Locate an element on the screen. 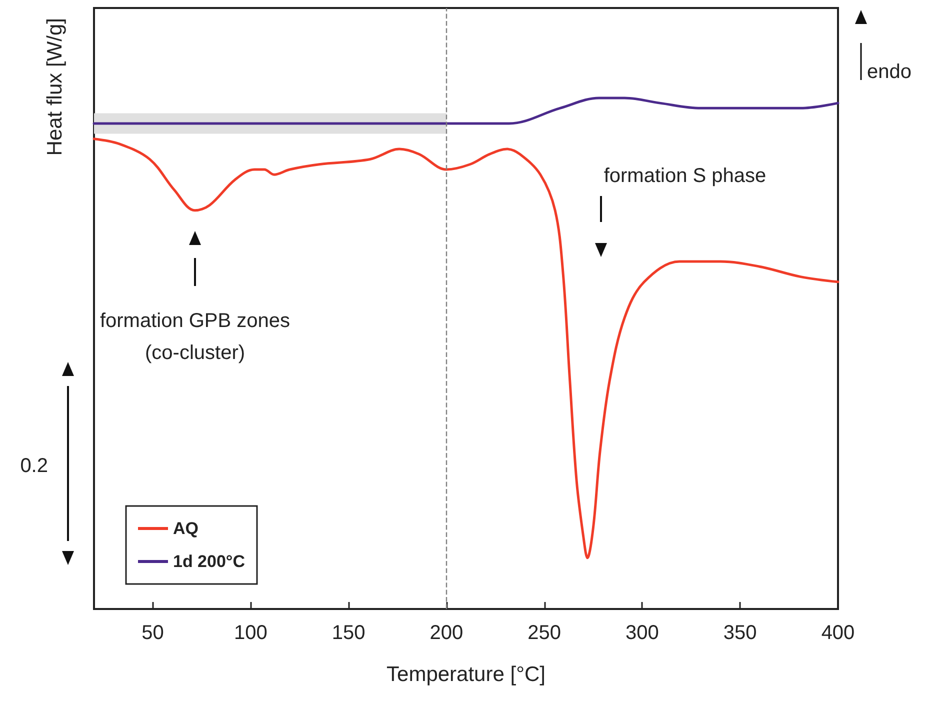 Image resolution: width=936 pixels, height=713 pixels. x-tick-label: 250 is located at coordinates (545, 633).